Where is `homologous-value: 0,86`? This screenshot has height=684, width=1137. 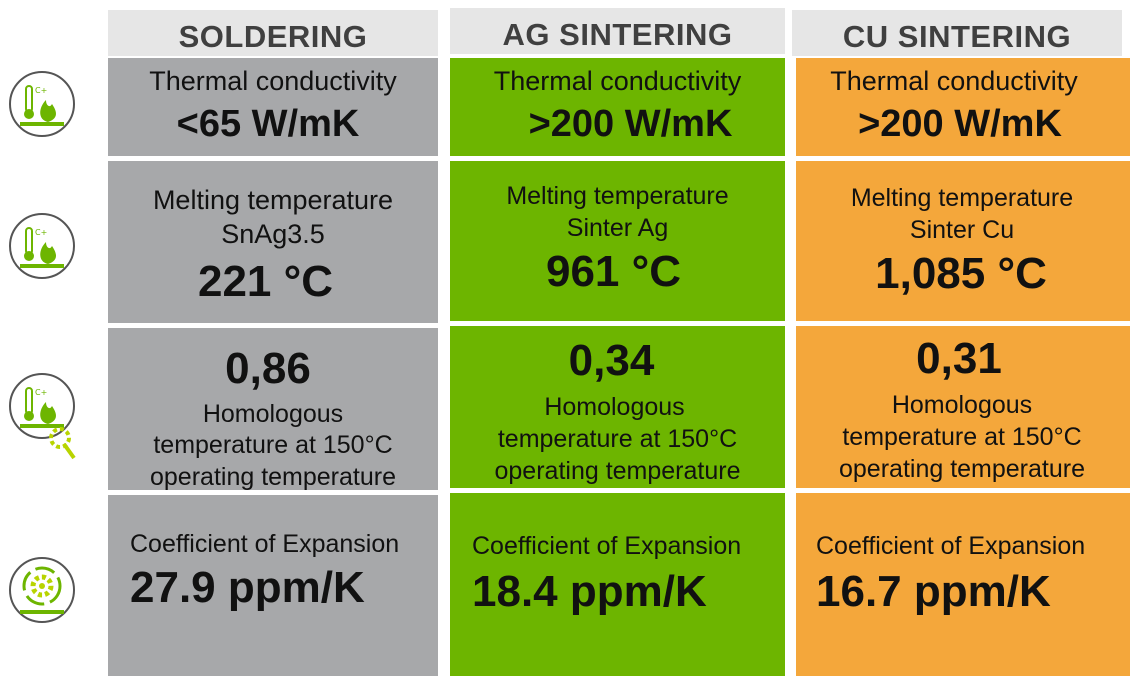
homologous-value: 0,86 is located at coordinates (268, 368).